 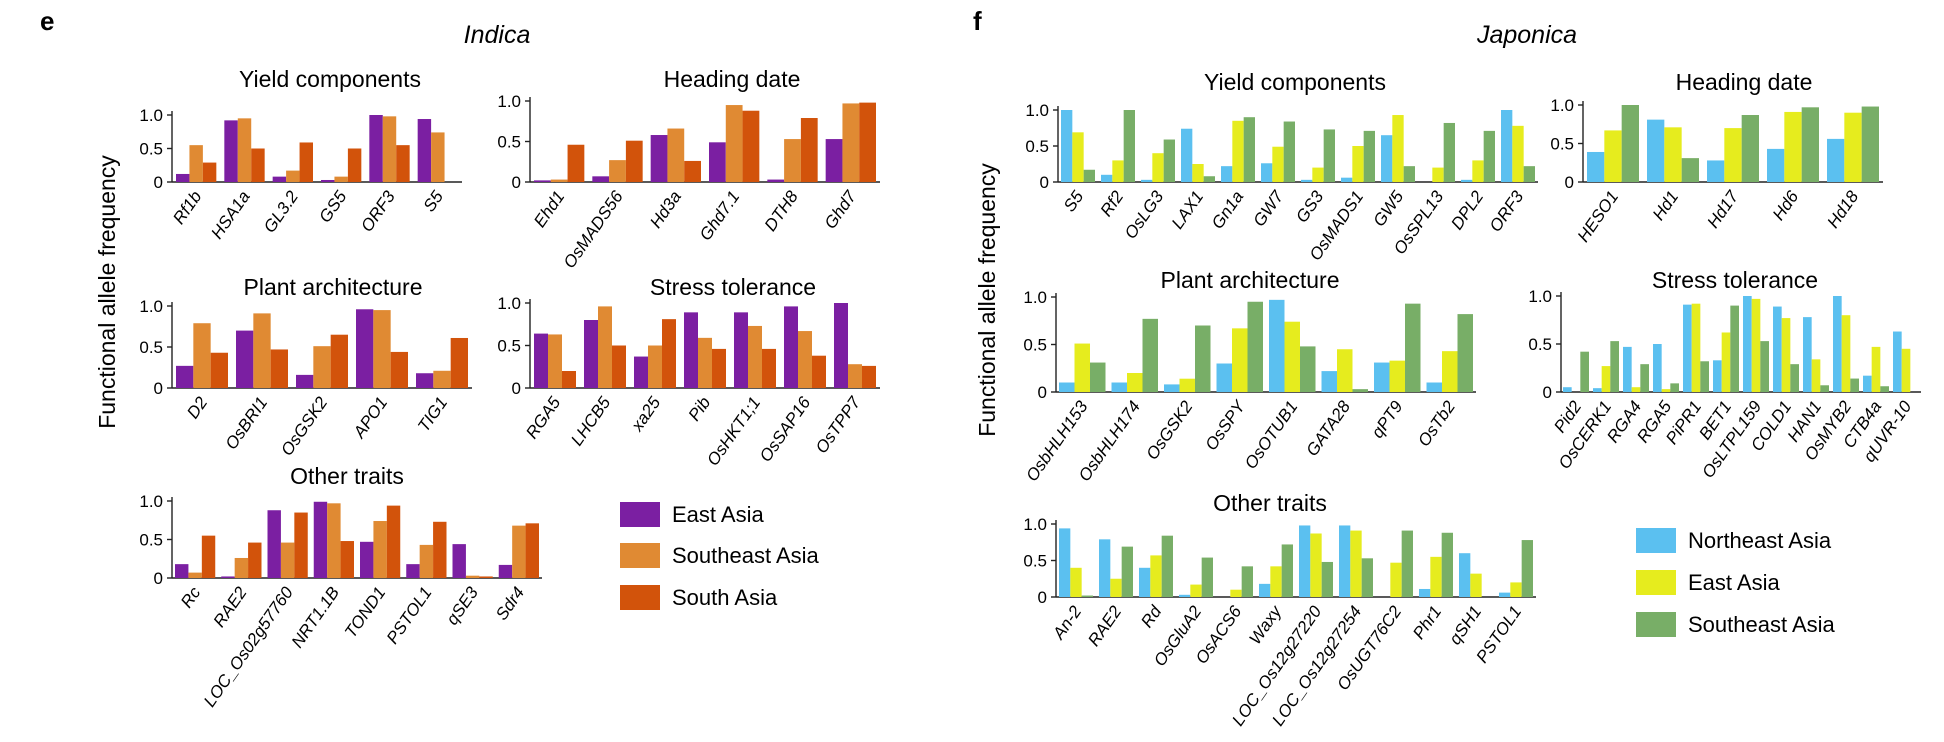 I want to click on bar-loc-os02g57760-south-asia, so click(x=301, y=545).